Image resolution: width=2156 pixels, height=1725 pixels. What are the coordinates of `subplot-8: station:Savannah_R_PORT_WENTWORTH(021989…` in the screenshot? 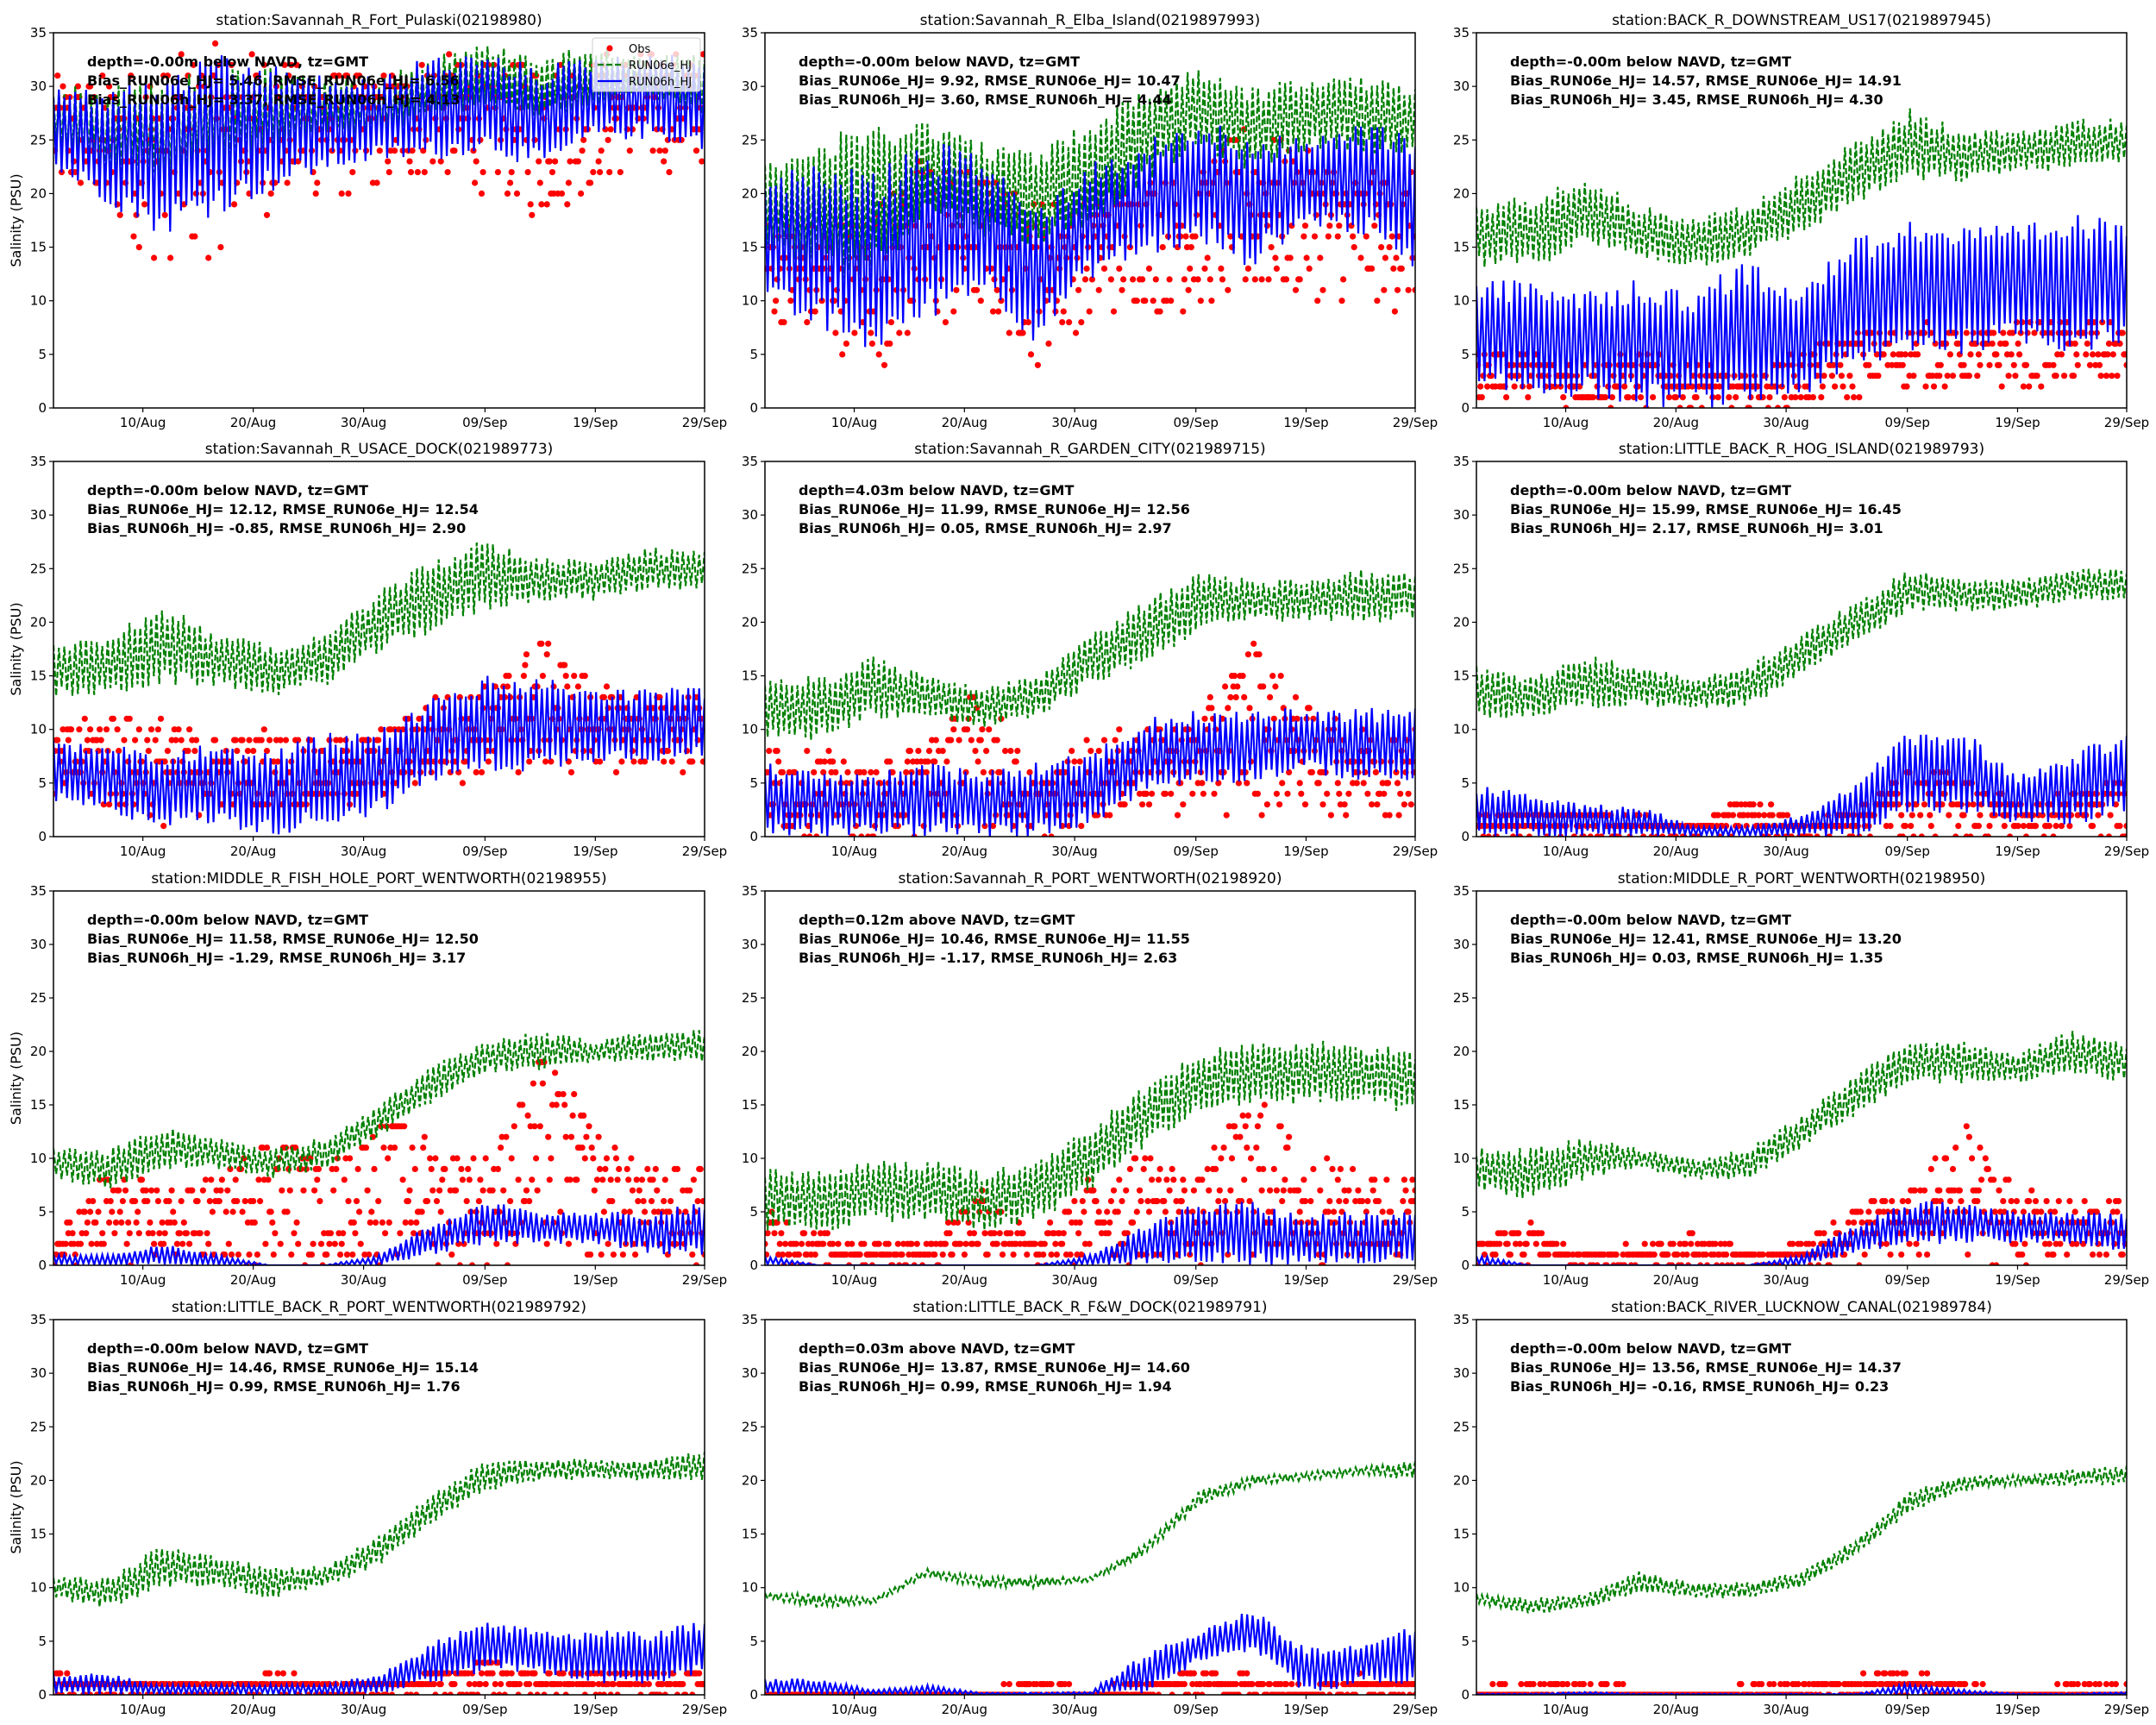 It's located at (1090, 1079).